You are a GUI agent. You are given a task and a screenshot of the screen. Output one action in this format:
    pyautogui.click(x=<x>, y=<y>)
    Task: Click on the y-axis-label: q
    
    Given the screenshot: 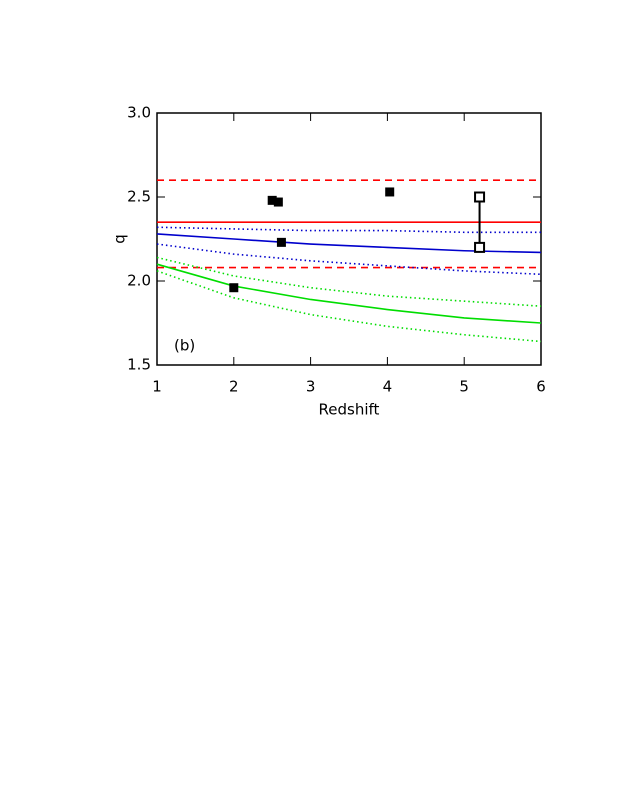 What is the action you would take?
    pyautogui.click(x=120, y=239)
    